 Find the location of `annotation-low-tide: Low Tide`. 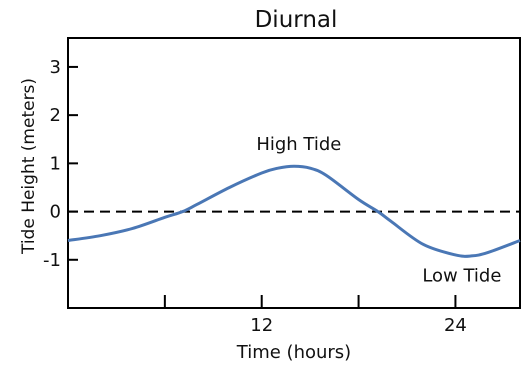

annotation-low-tide: Low Tide is located at coordinates (461, 275).